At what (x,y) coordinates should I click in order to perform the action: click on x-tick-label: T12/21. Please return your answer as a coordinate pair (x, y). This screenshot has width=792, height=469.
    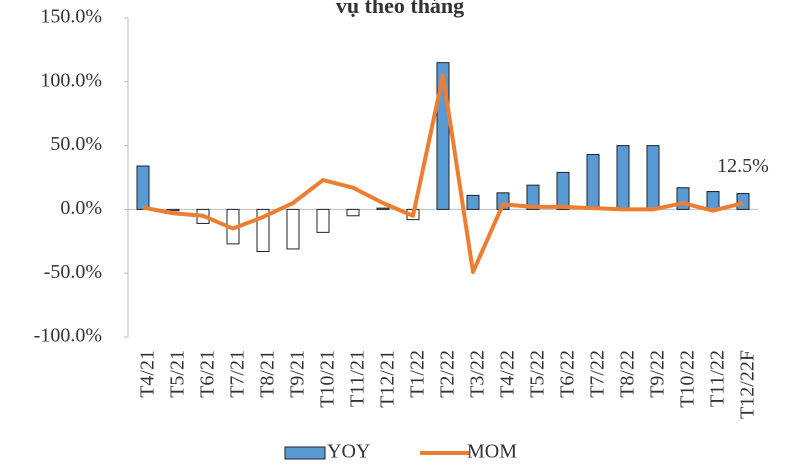
    Looking at the image, I should click on (388, 379).